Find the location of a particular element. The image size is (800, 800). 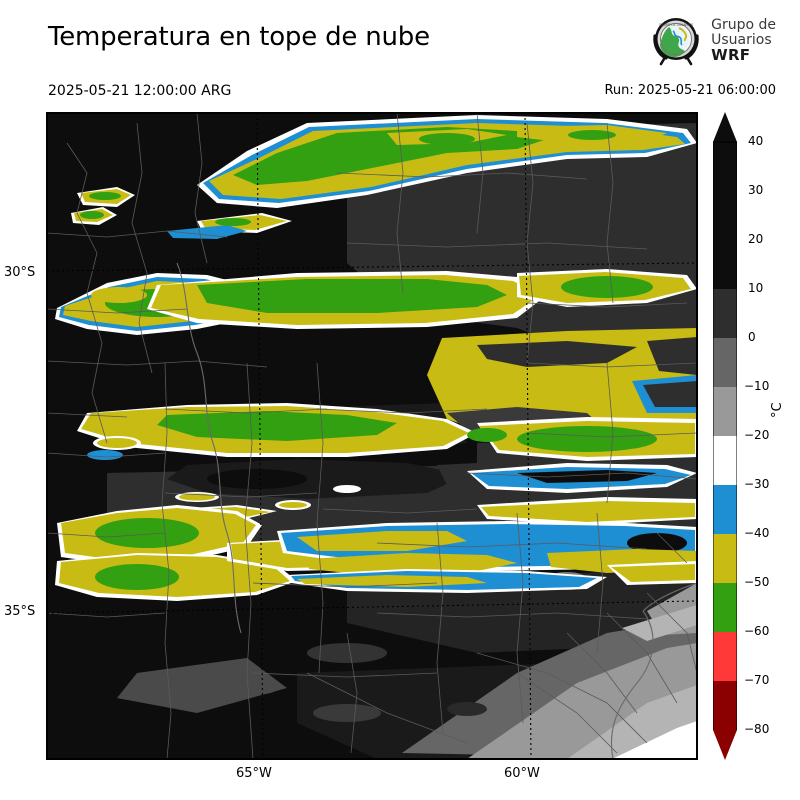

logo-line-3: WRF is located at coordinates (731, 54).